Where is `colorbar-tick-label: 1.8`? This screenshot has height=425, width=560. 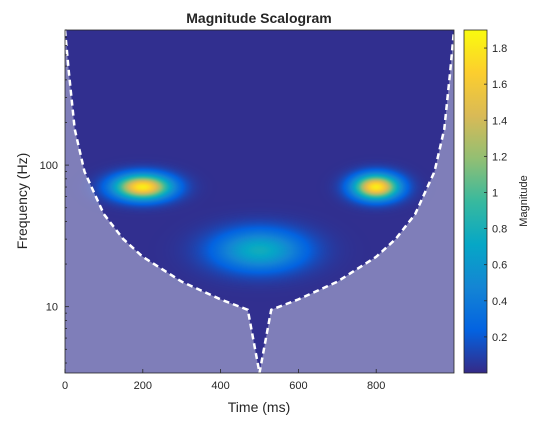
colorbar-tick-label: 1.8 is located at coordinates (499, 49).